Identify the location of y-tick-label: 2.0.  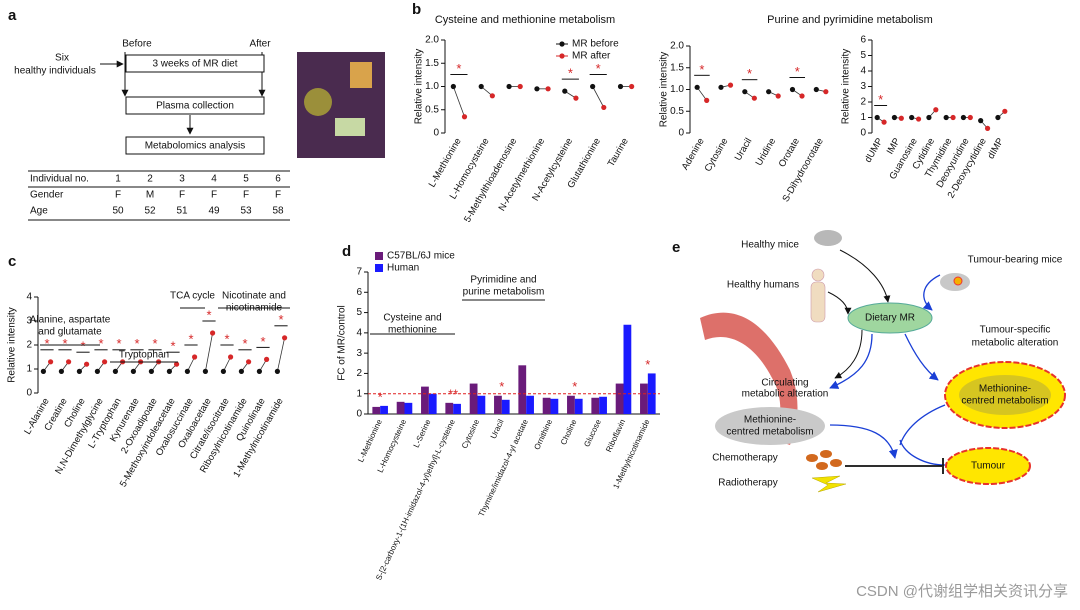
(432, 40).